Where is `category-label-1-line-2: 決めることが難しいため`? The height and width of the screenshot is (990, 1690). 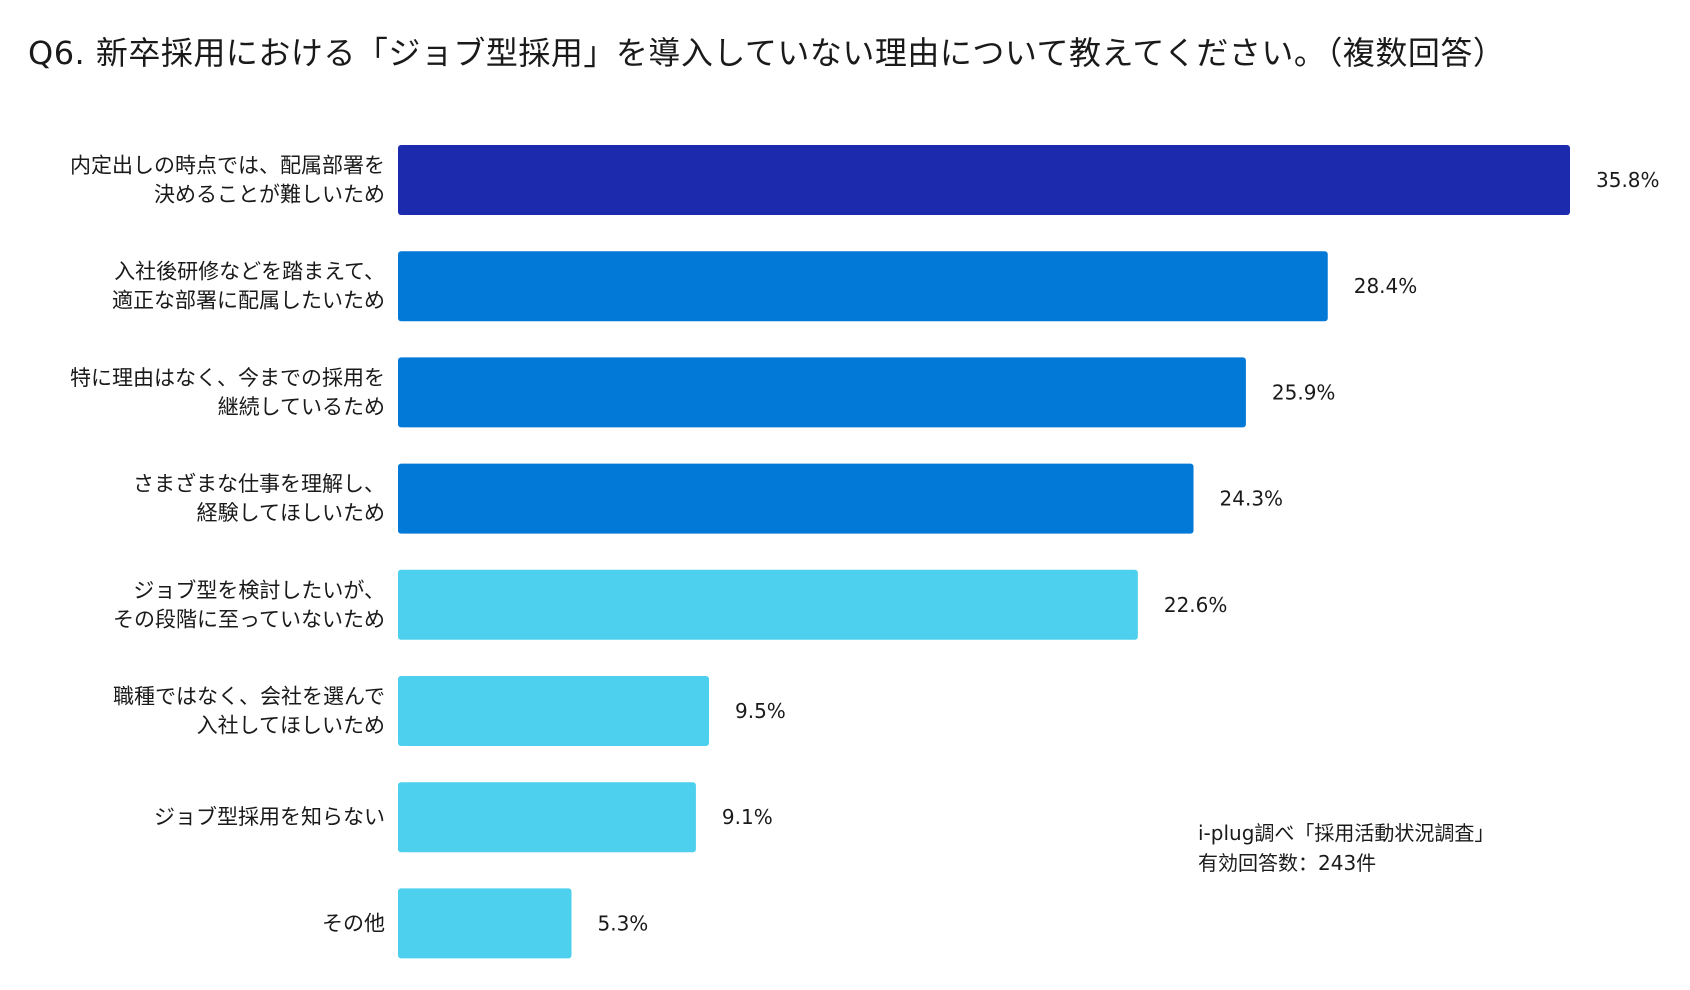 category-label-1-line-2: 決めることが難しいため is located at coordinates (269, 195).